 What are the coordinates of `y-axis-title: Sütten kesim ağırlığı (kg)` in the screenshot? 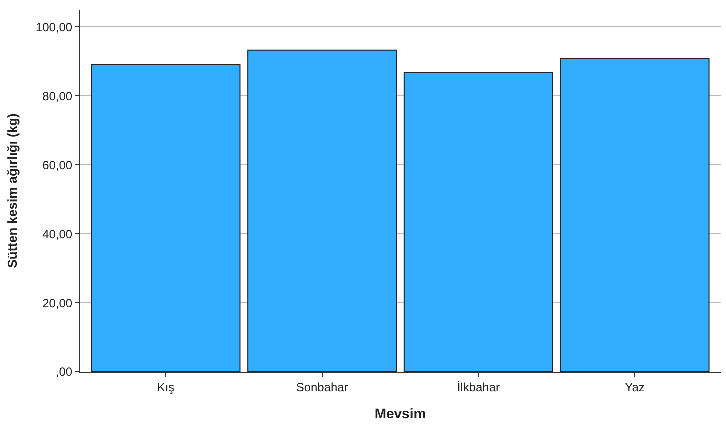 It's located at (12, 191).